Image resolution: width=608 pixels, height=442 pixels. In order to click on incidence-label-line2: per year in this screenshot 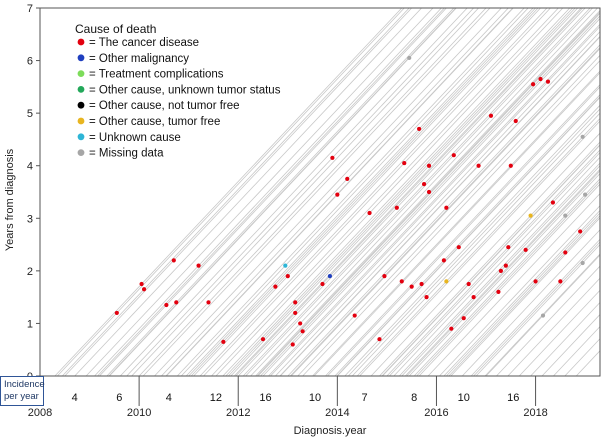, I will do `click(21, 396)`.